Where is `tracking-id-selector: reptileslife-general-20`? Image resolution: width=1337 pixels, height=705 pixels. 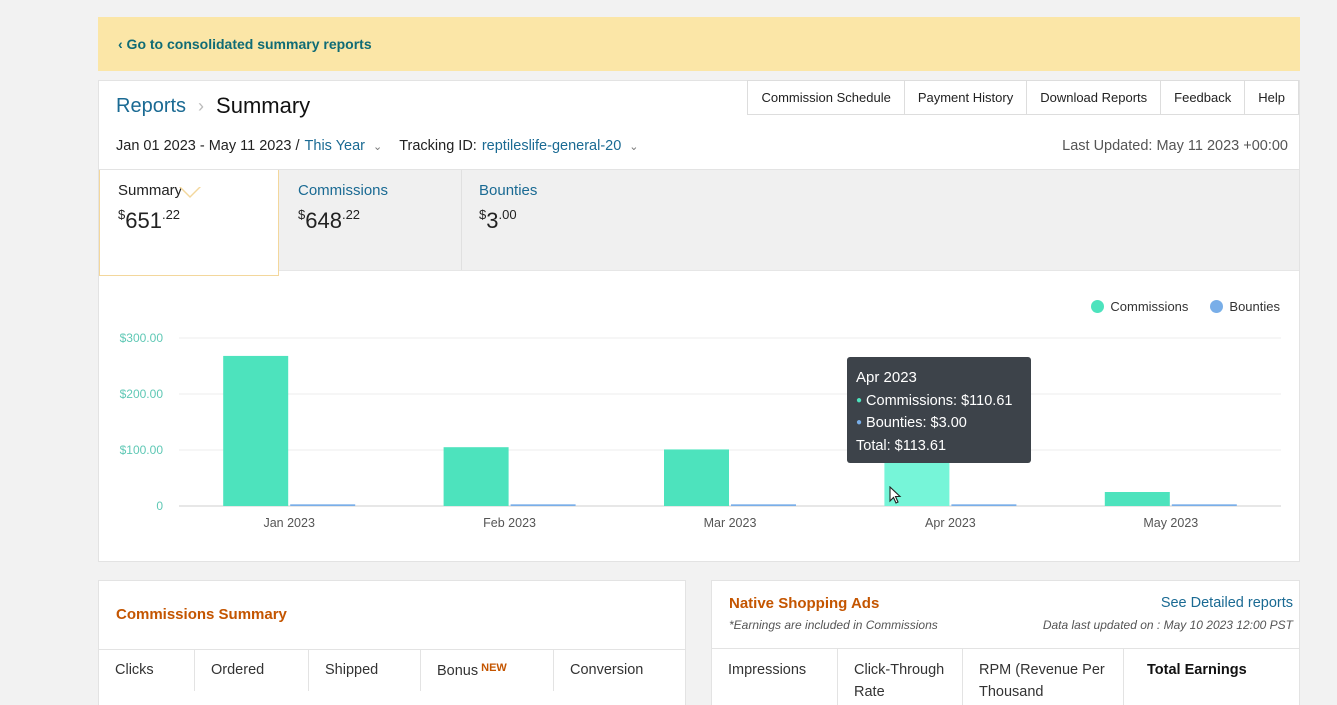
tracking-id-selector: reptileslife-general-20 is located at coordinates (551, 146).